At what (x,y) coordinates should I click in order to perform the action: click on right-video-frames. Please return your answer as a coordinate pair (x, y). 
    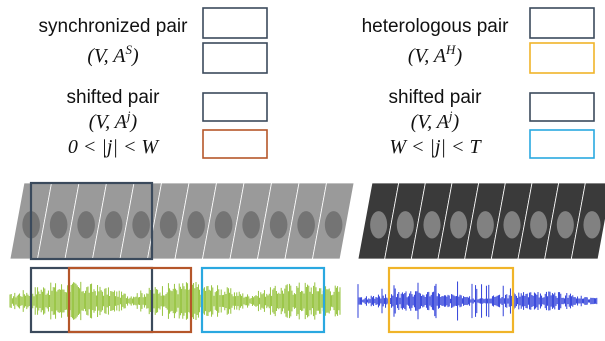
    Looking at the image, I should click on (481, 221).